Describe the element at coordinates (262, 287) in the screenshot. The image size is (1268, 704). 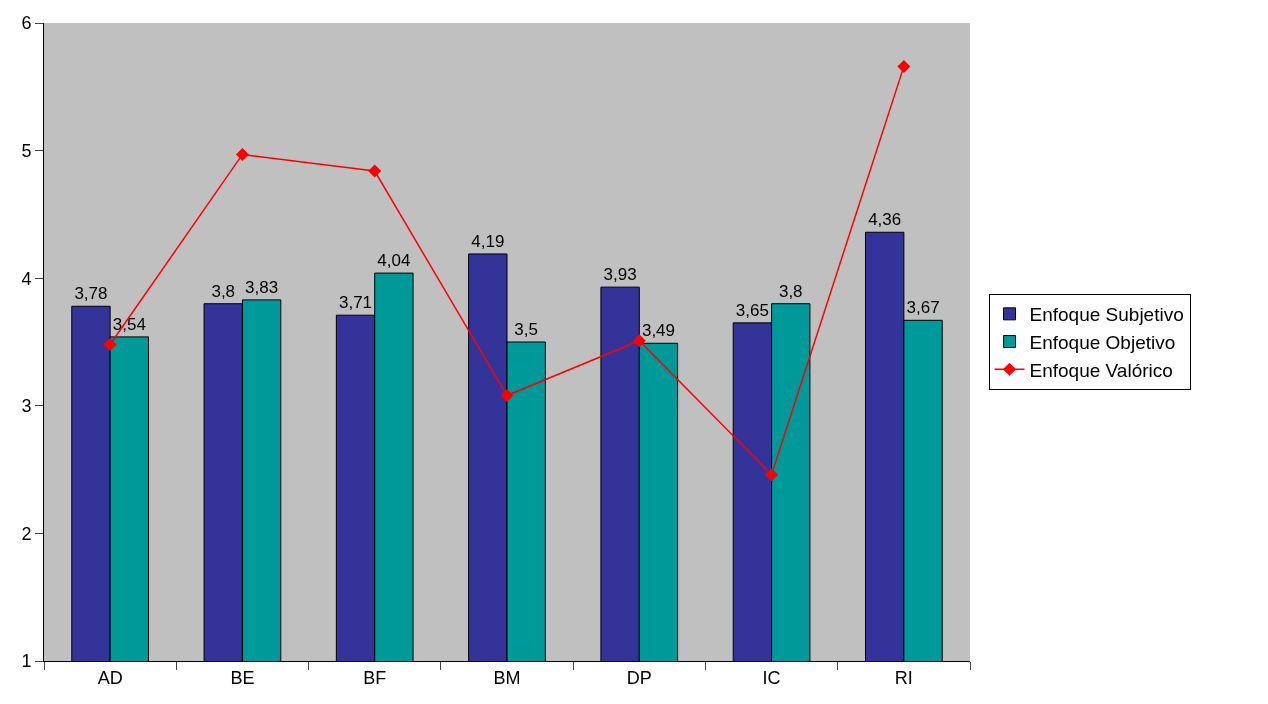
I see `data-label: 3,83` at that location.